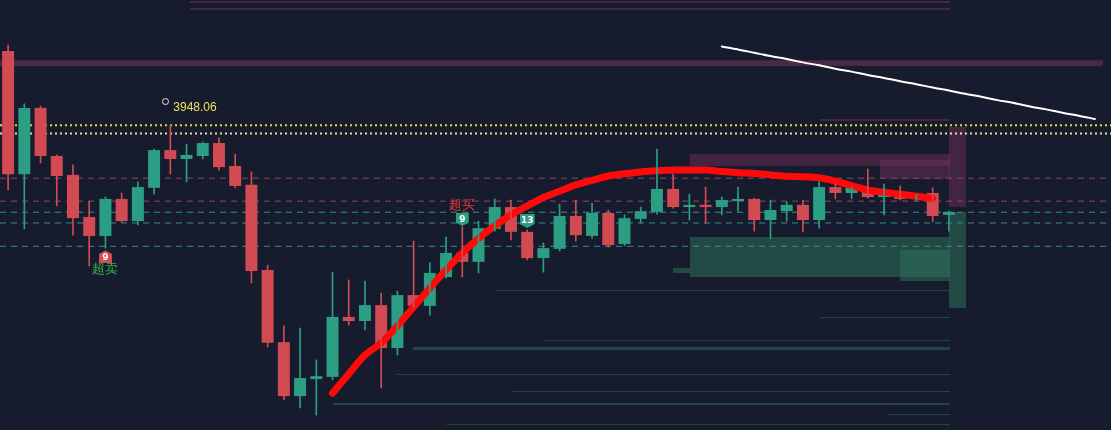 The width and height of the screenshot is (1111, 430). What do you see at coordinates (462, 204) in the screenshot?
I see `annotation: 超买` at bounding box center [462, 204].